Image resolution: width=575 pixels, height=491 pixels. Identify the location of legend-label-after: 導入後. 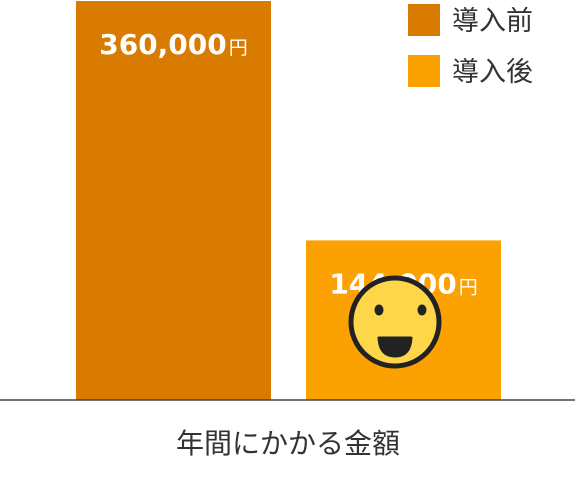
(492, 72).